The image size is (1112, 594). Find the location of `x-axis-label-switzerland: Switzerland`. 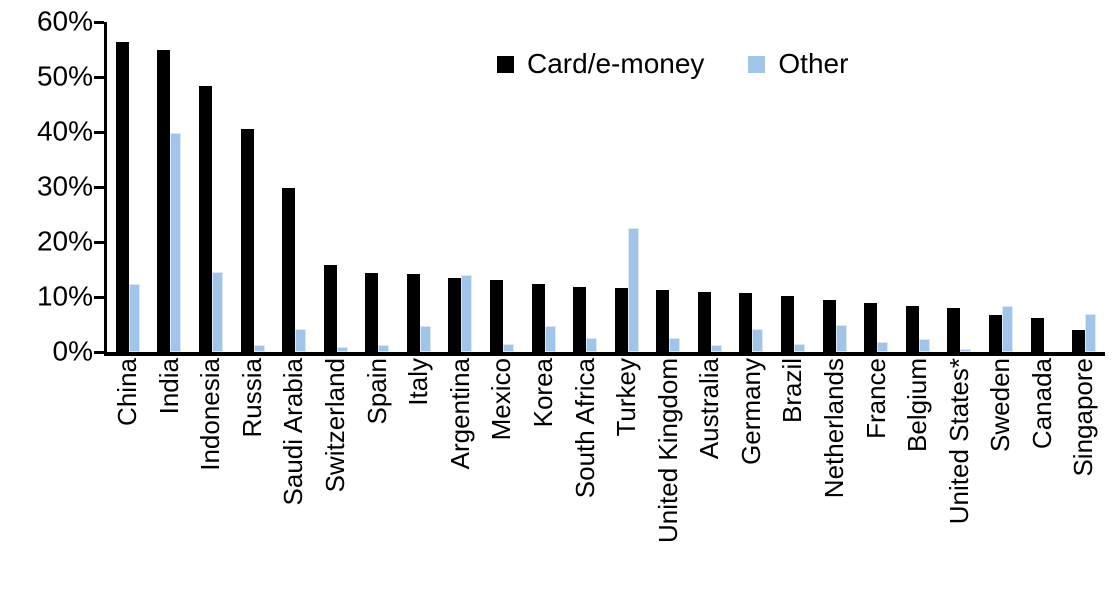

x-axis-label-switzerland: Switzerland is located at coordinates (335, 425).